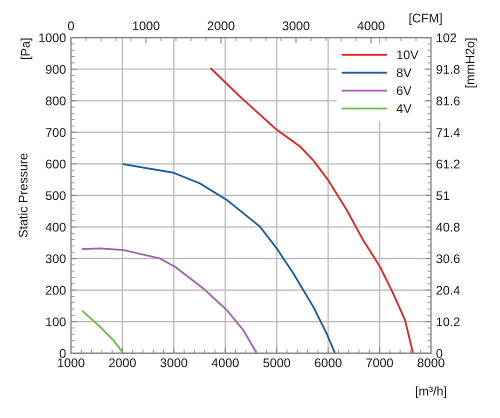 The height and width of the screenshot is (418, 500). What do you see at coordinates (448, 227) in the screenshot?
I see `y2-tick-label: 40.8` at bounding box center [448, 227].